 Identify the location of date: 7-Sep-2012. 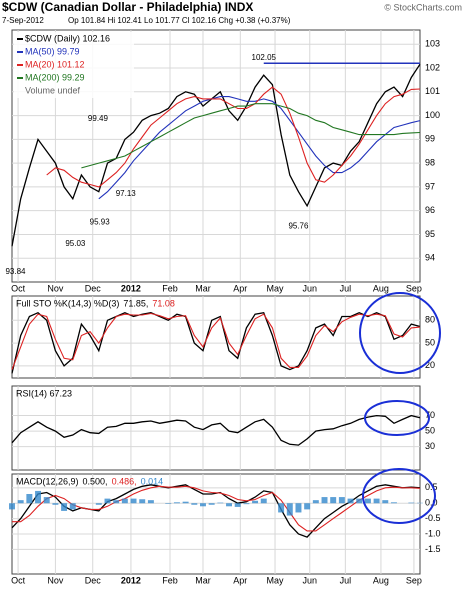
(23, 20).